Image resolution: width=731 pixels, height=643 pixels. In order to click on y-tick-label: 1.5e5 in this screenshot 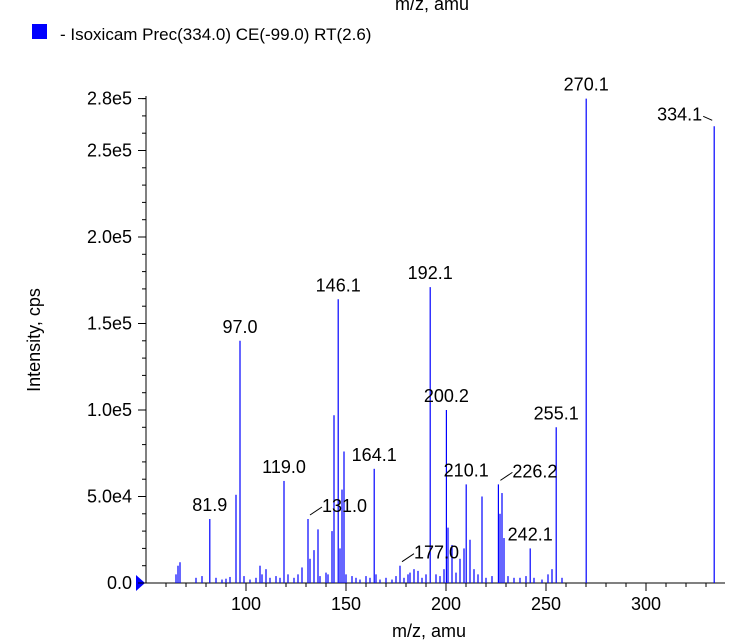, I will do `click(109, 324)`.